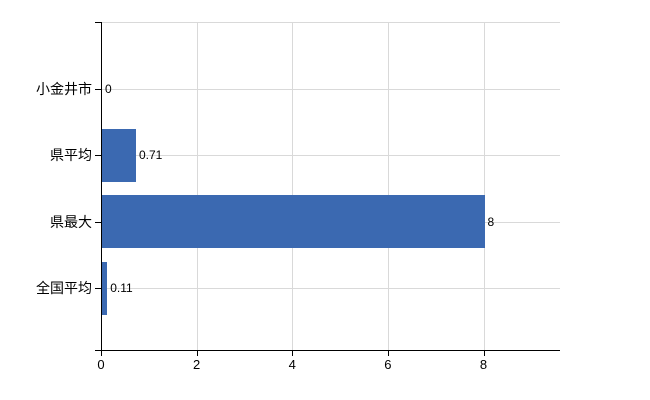 This screenshot has width=650, height=400. Describe the element at coordinates (101, 186) in the screenshot. I see `y-axis-line` at that location.